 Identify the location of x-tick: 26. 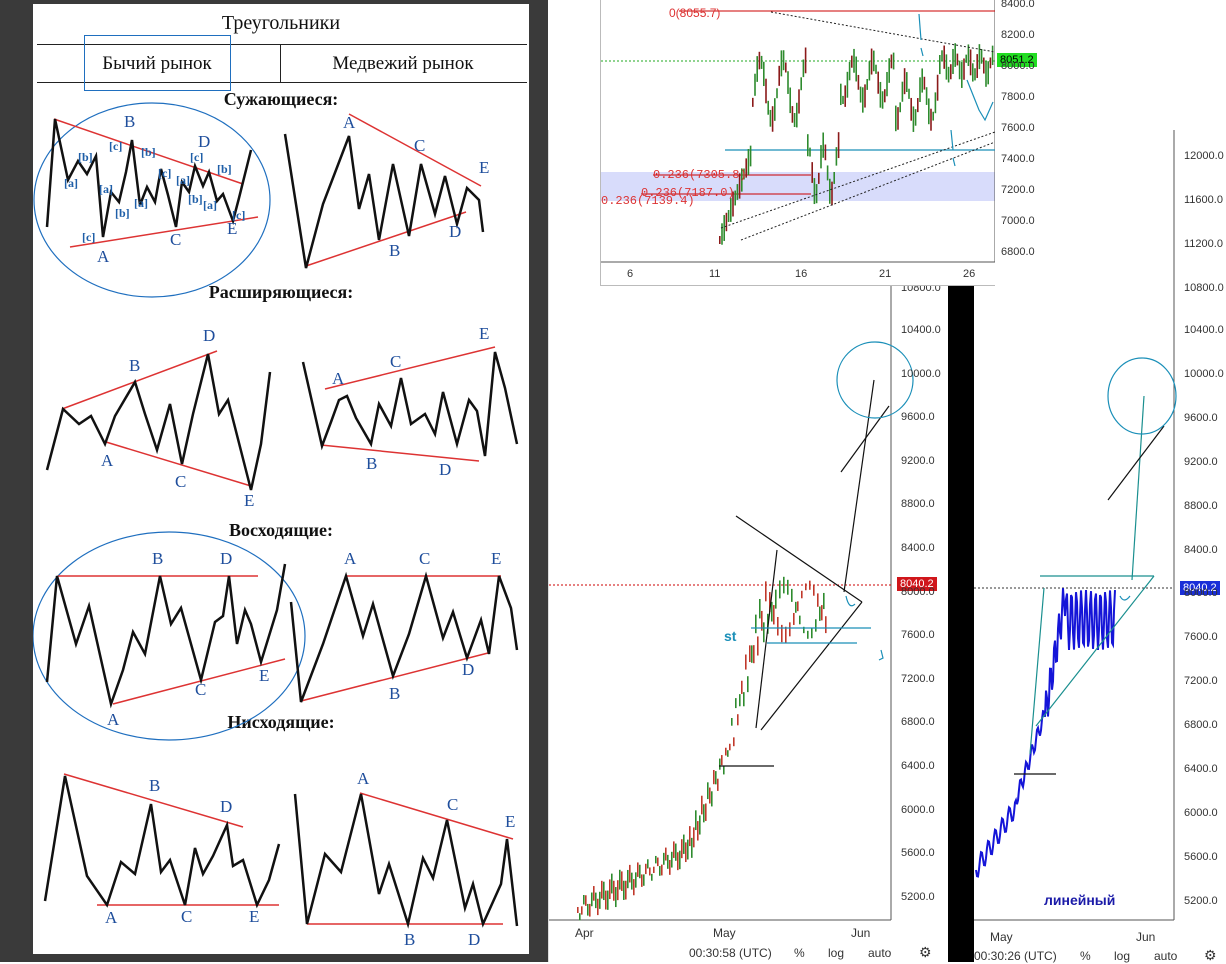
(969, 274).